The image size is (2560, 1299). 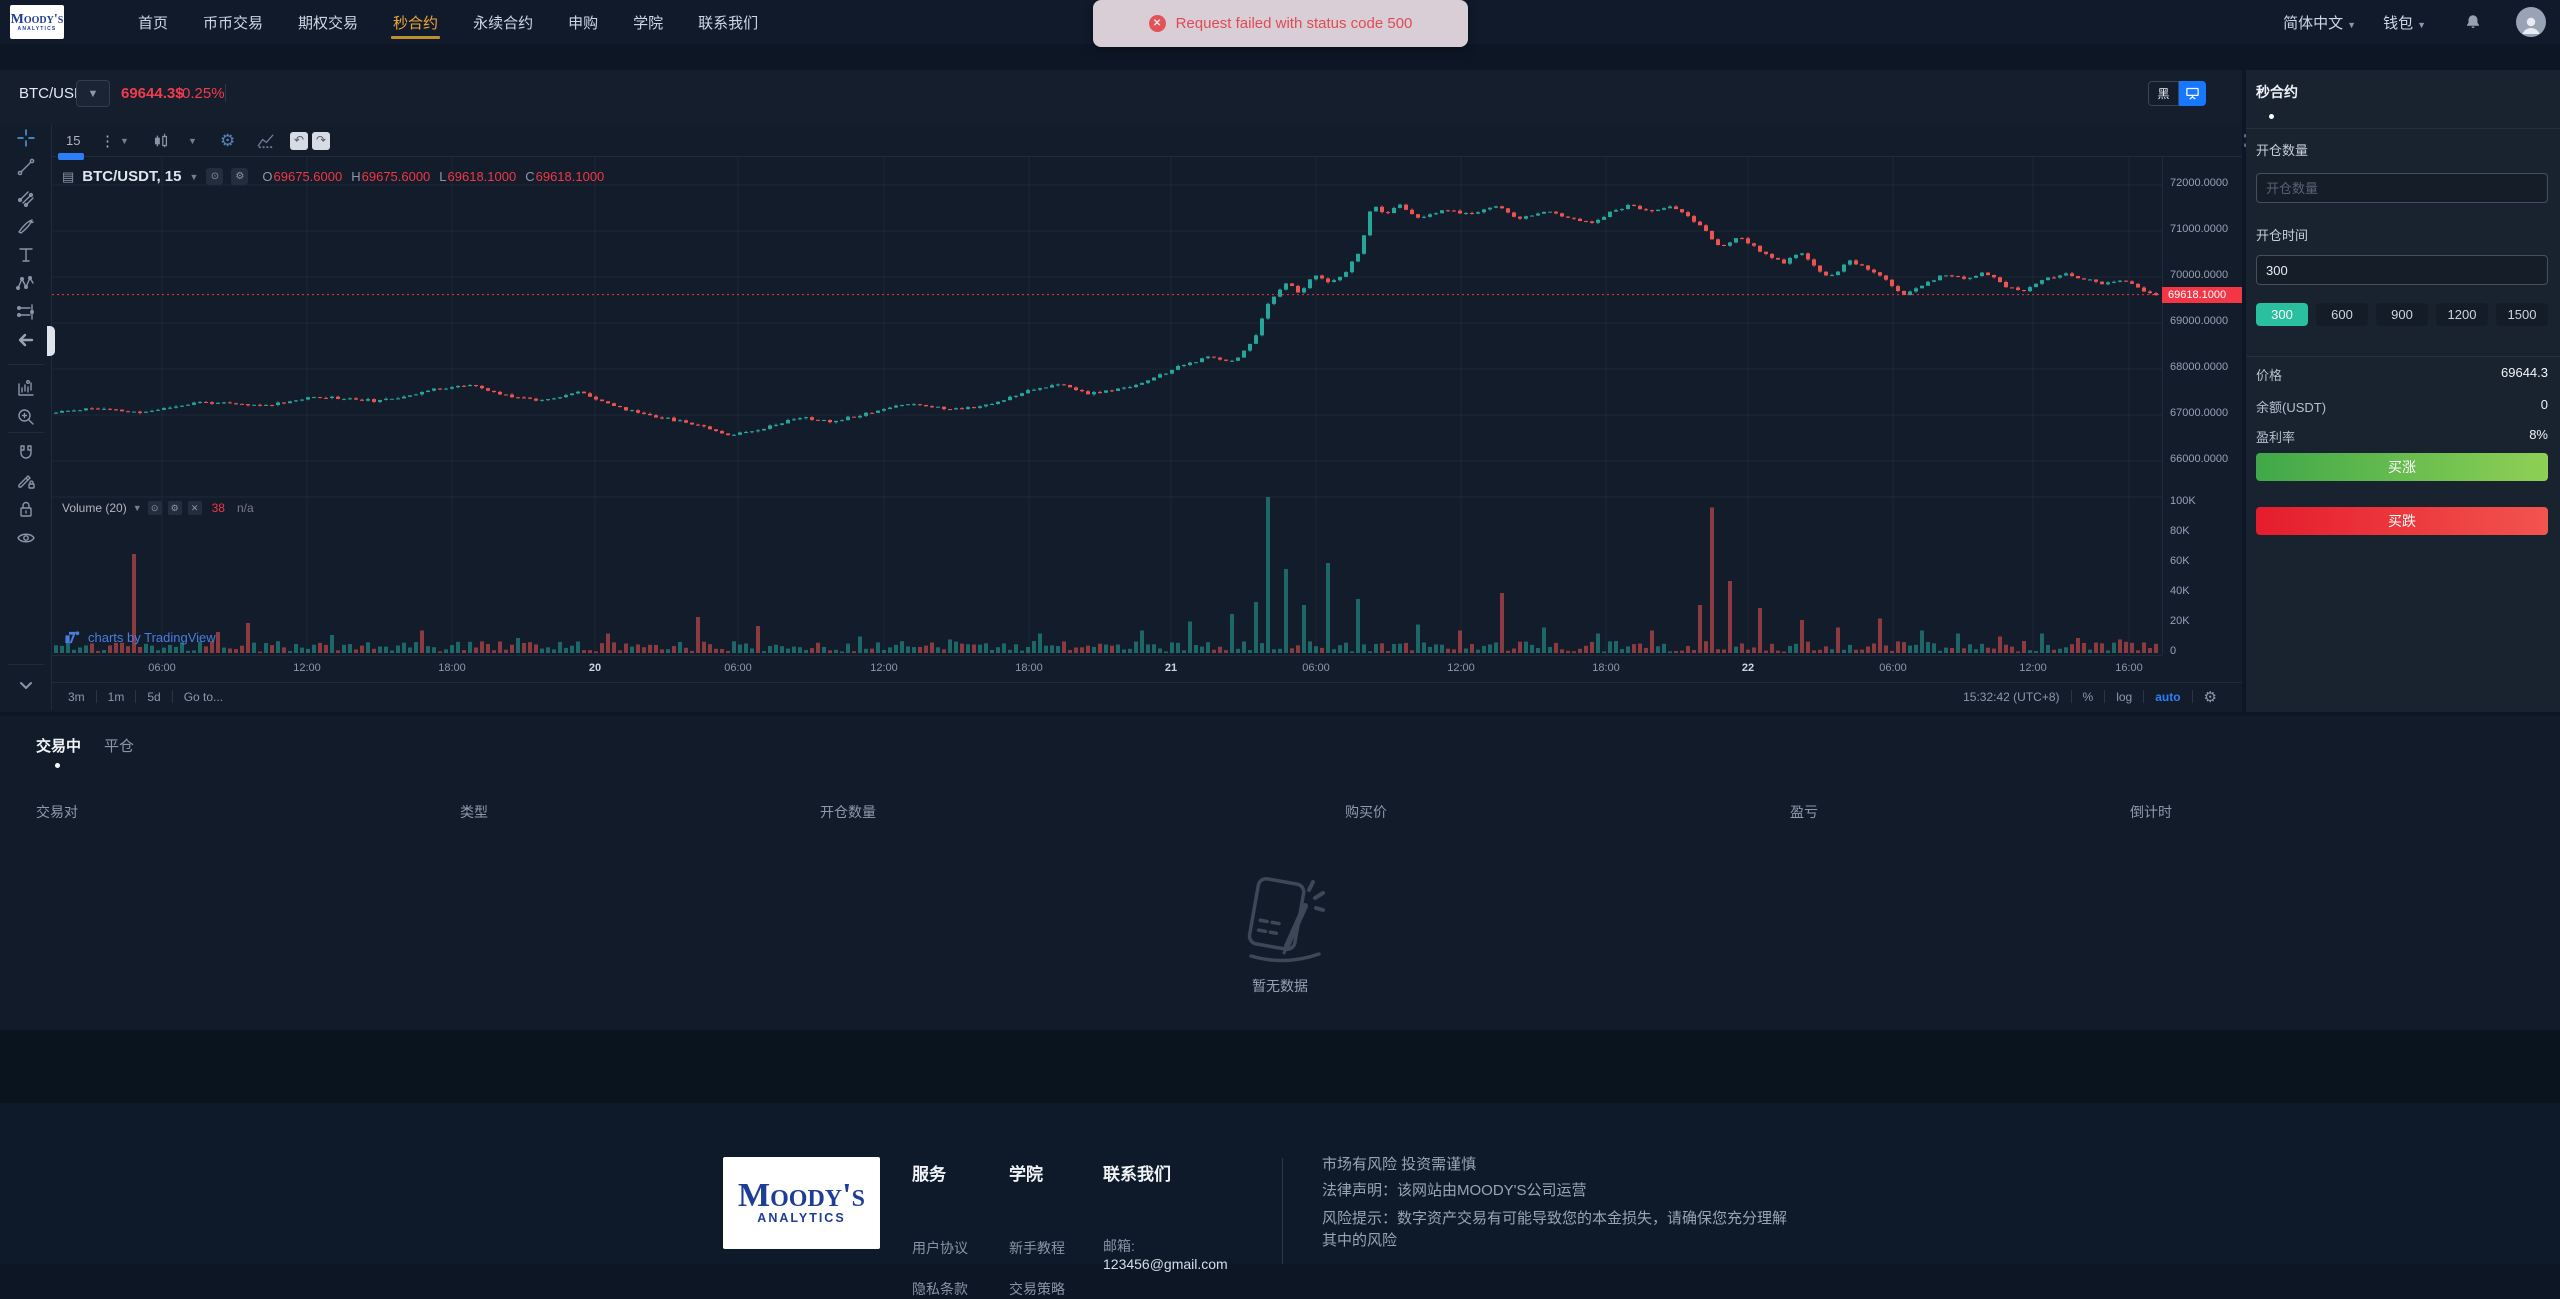 I want to click on range-3m-button: 3m, so click(x=76, y=696).